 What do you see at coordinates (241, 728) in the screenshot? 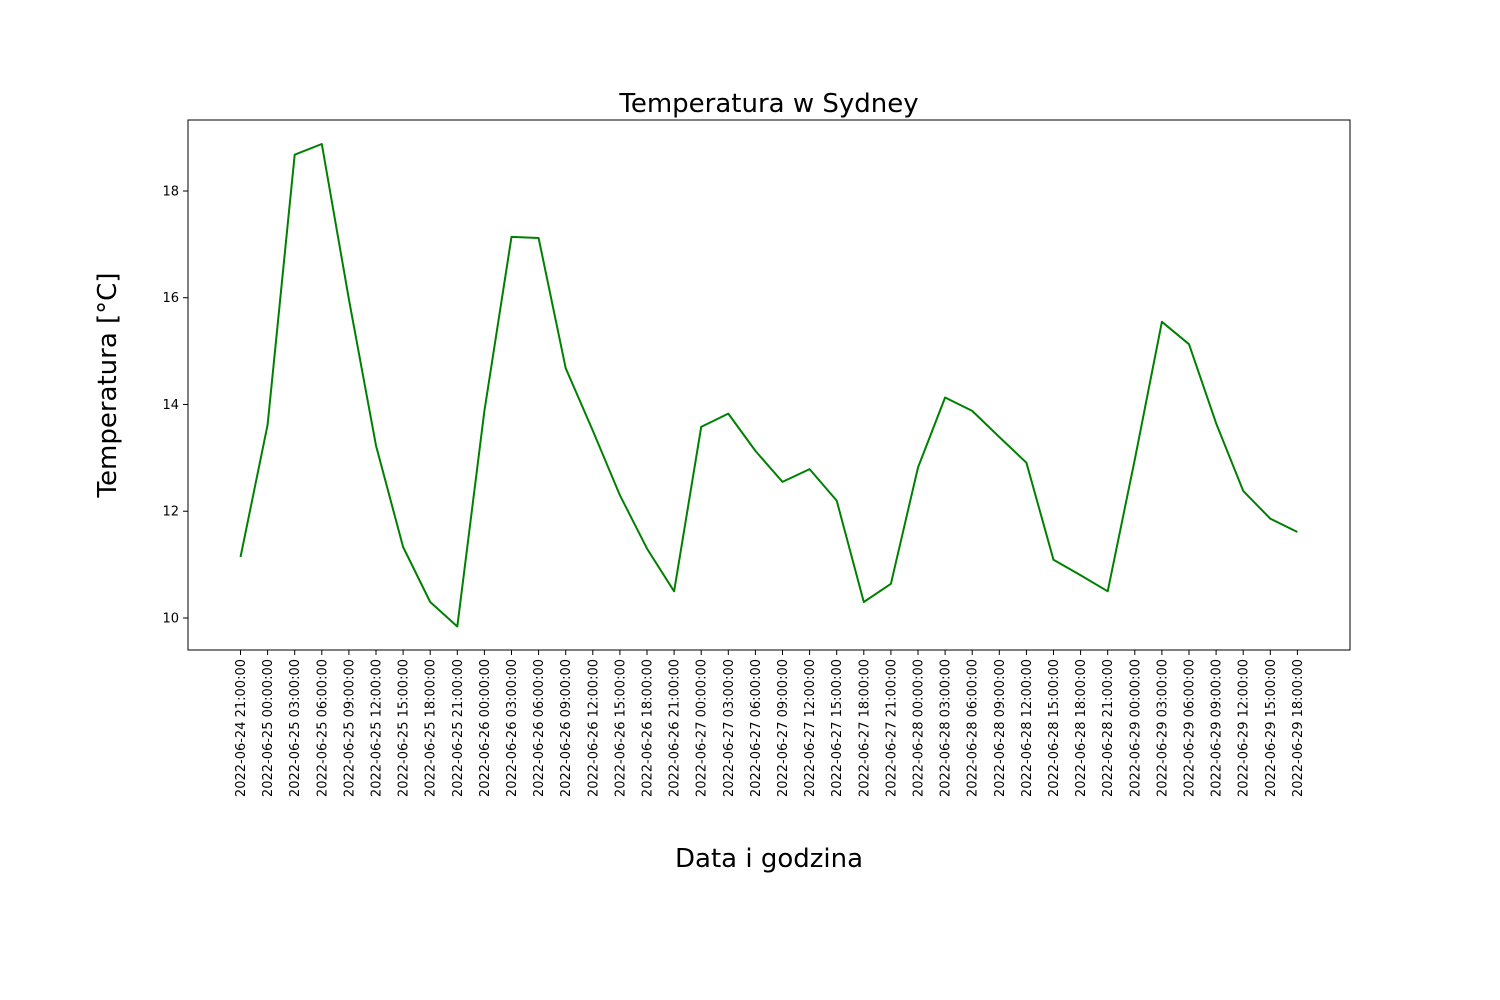
I see `x-tick-label: 2022-06-24 21:00:00` at bounding box center [241, 728].